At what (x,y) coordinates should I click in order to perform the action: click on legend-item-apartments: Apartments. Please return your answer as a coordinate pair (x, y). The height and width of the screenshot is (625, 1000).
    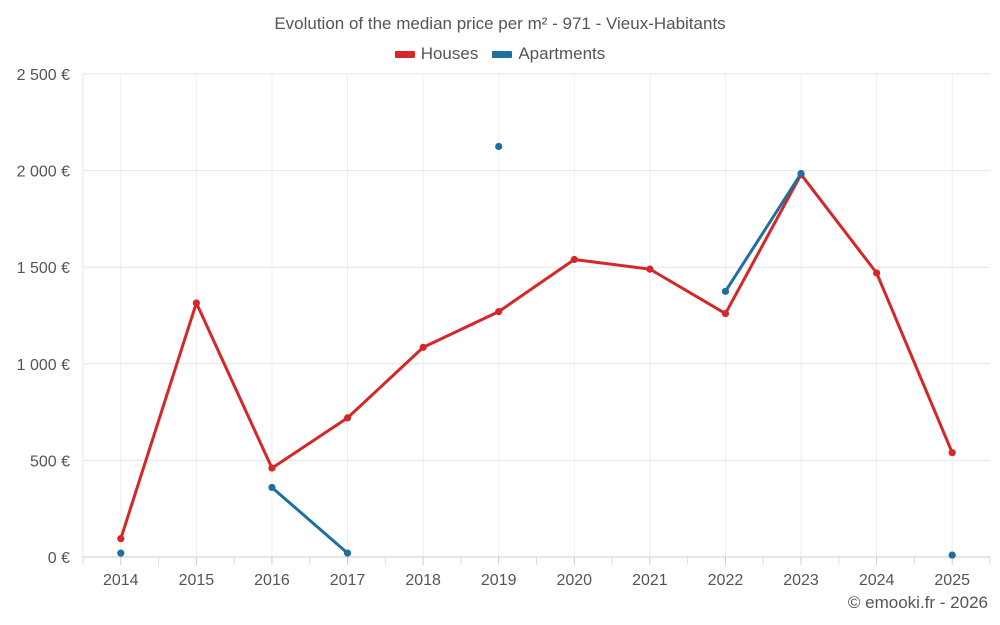
    Looking at the image, I should click on (548, 54).